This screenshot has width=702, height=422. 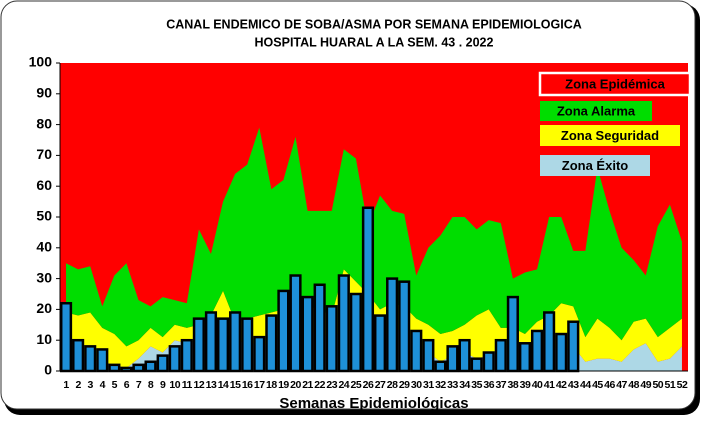 What do you see at coordinates (78, 385) in the screenshot?
I see `x-tick-label: 2` at bounding box center [78, 385].